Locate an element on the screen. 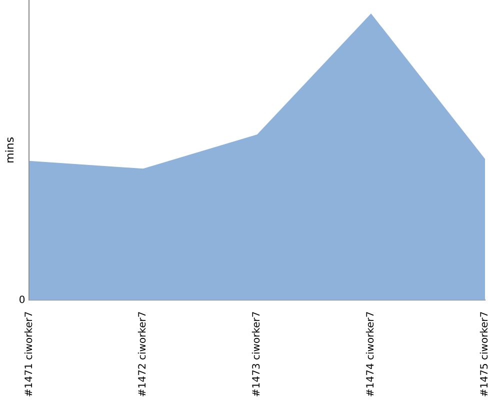  y-axis-title: mins is located at coordinates (9, 150).